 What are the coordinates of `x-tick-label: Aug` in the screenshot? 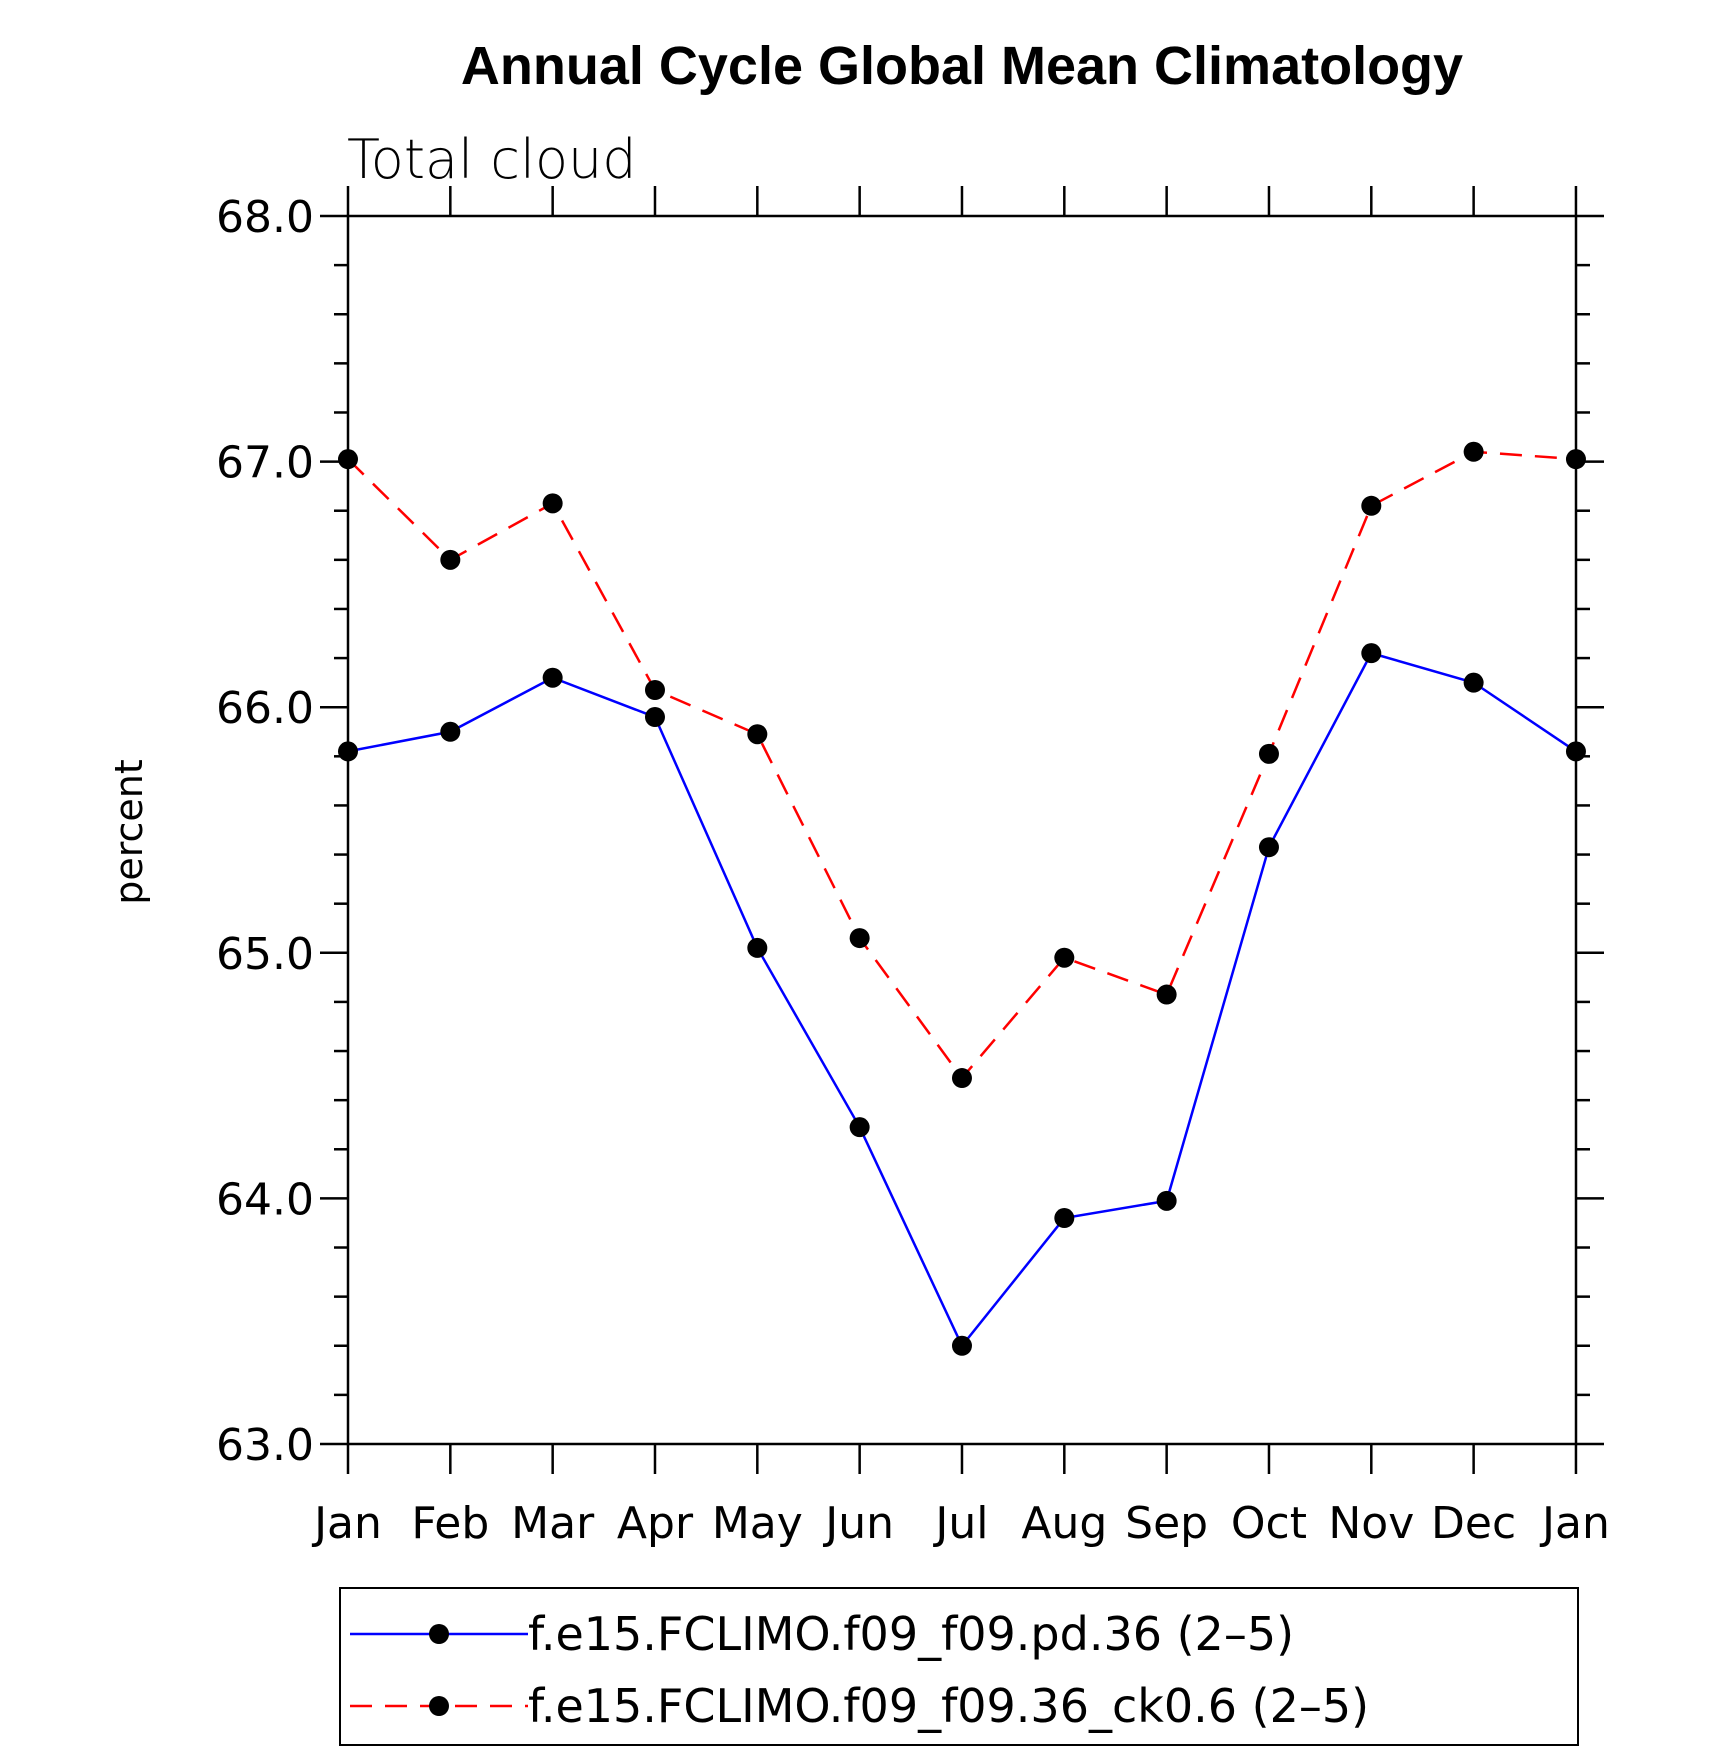 It's located at (1064, 1523).